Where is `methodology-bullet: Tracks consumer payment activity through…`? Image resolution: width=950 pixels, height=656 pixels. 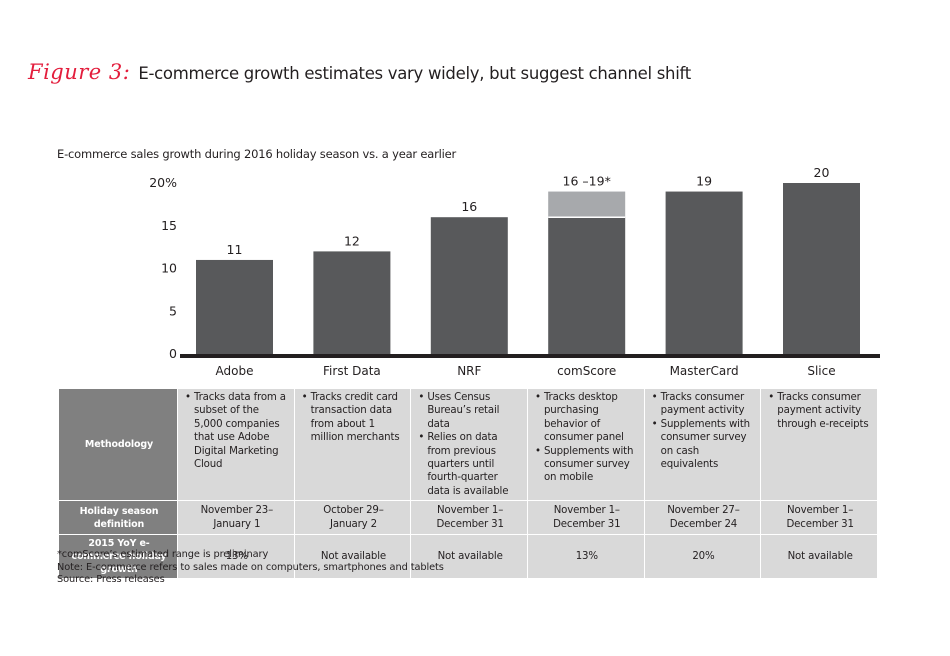
methodology-bullet: Tracks consumer payment activity through… is located at coordinates (820, 411).